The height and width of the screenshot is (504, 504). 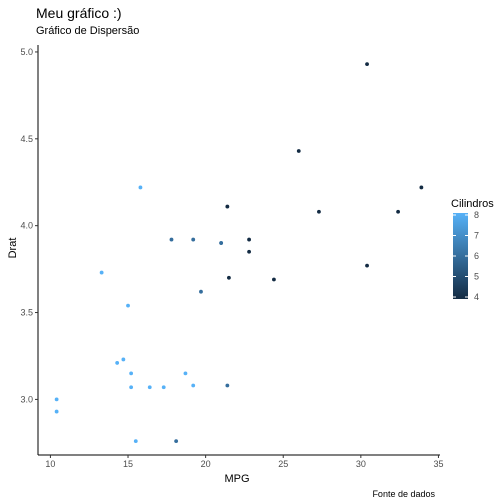 What do you see at coordinates (283, 464) in the screenshot?
I see `x-tick-label: 25` at bounding box center [283, 464].